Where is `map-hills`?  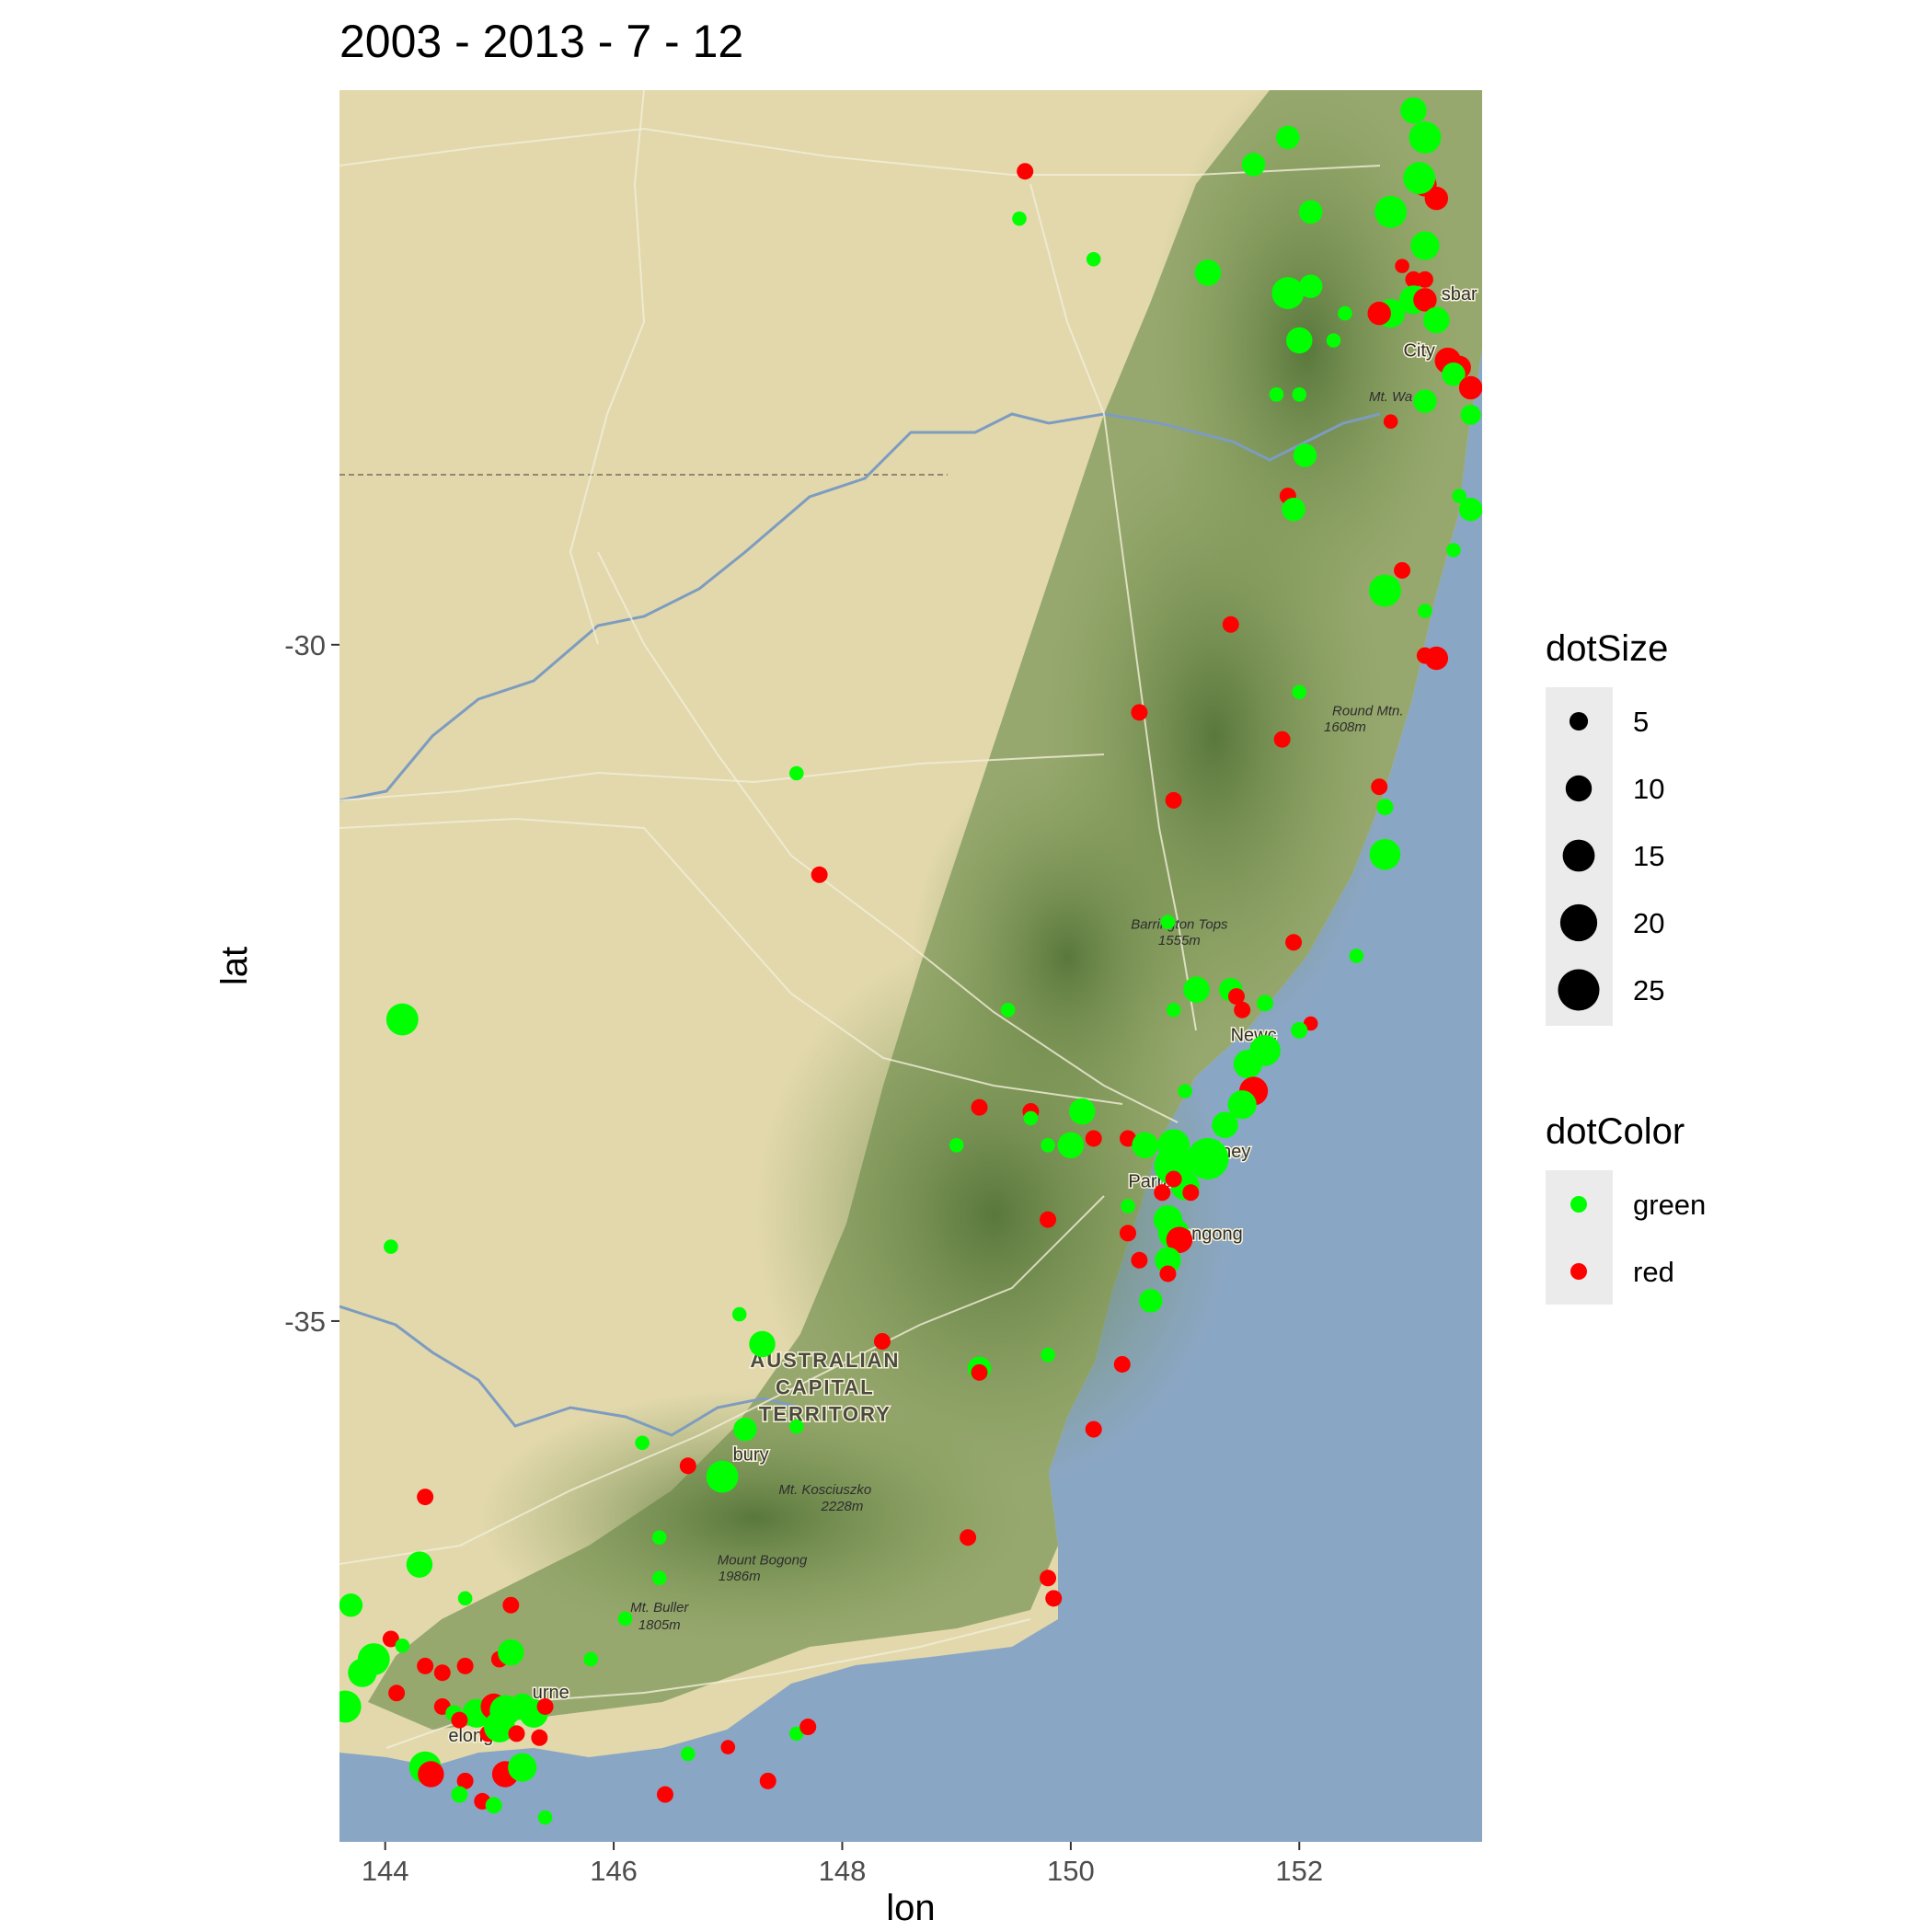 map-hills is located at coordinates (754, 1518).